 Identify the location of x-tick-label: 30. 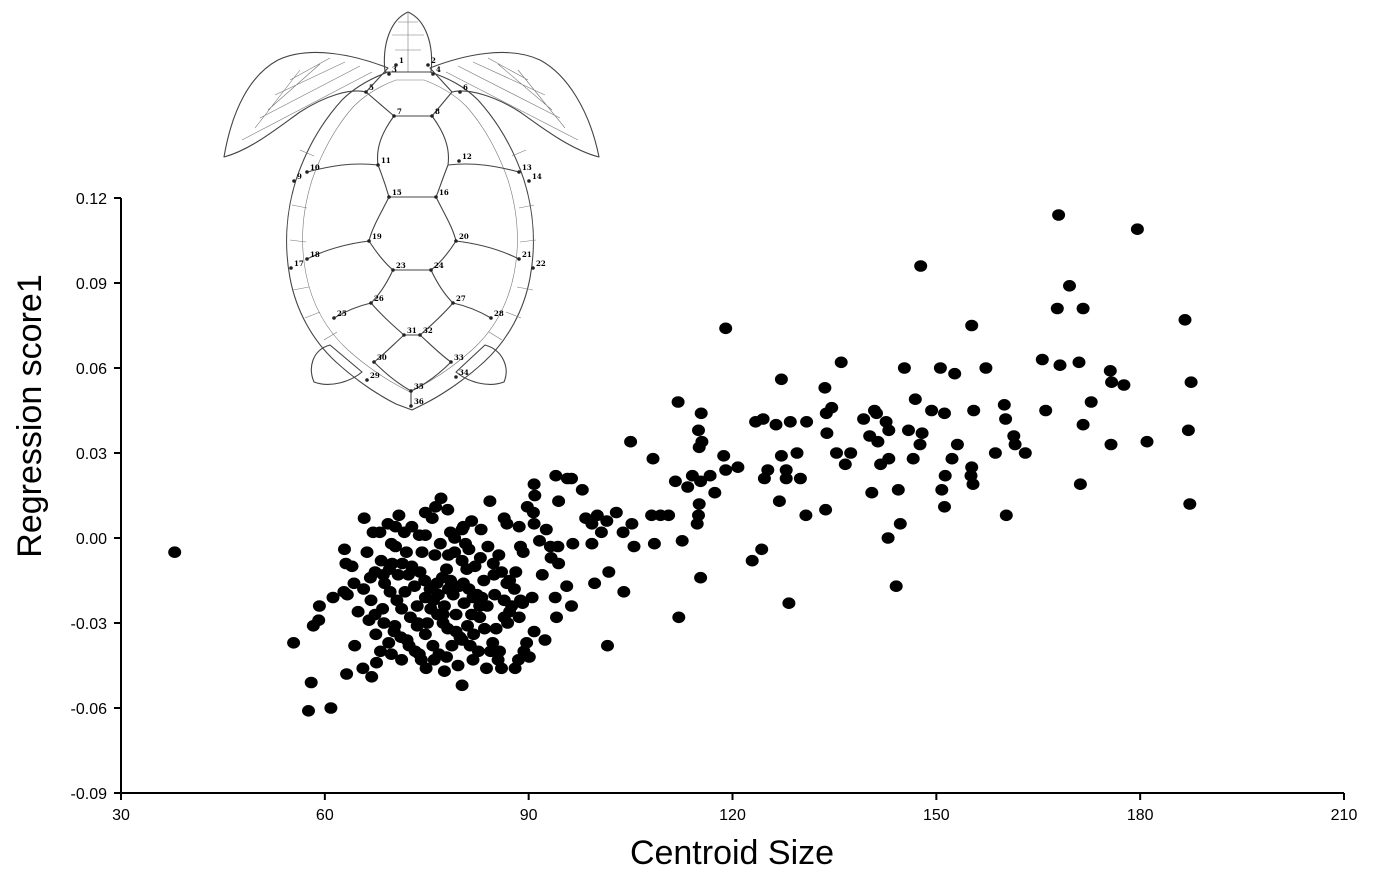
(121, 815).